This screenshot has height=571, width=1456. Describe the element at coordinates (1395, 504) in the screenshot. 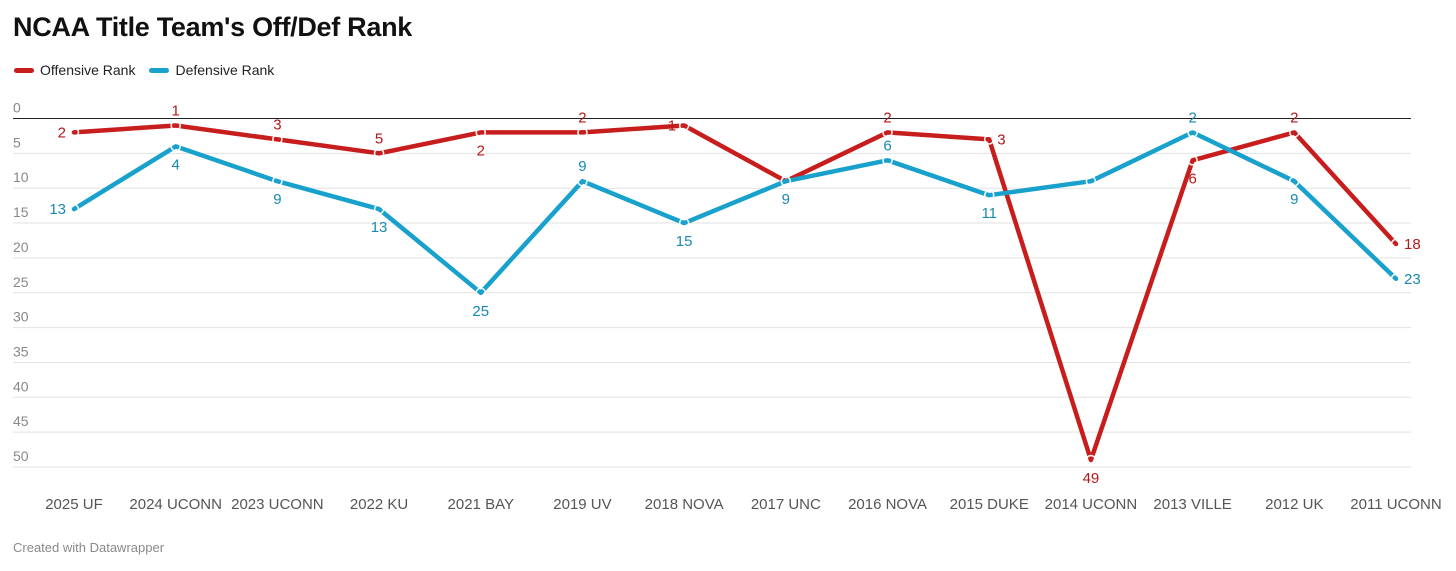

I see `x-tick-label-2011-uconn: 2011 UCONN` at that location.